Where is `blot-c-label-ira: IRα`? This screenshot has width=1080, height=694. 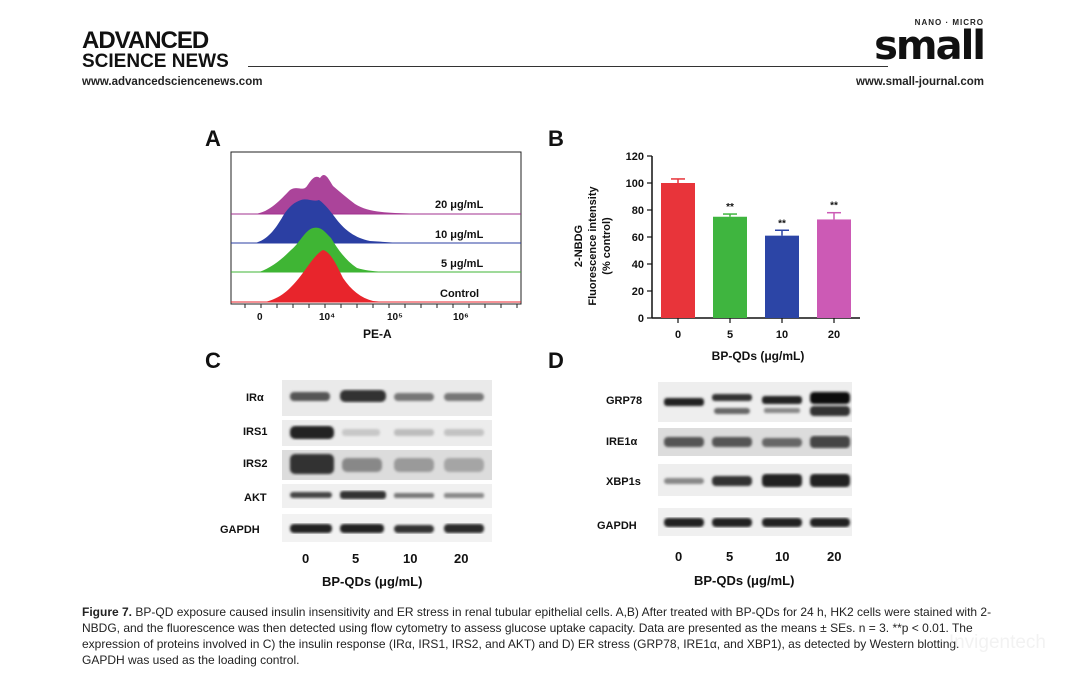
blot-c-label-ira: IRα is located at coordinates (255, 398).